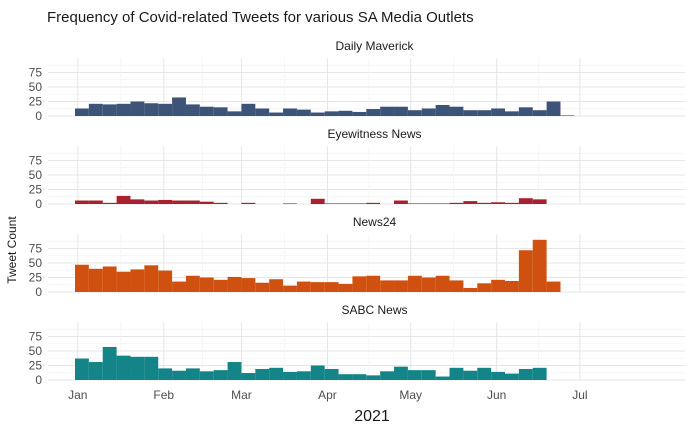 This screenshot has height=432, width=700. I want to click on x-tick-label: Jan, so click(77, 395).